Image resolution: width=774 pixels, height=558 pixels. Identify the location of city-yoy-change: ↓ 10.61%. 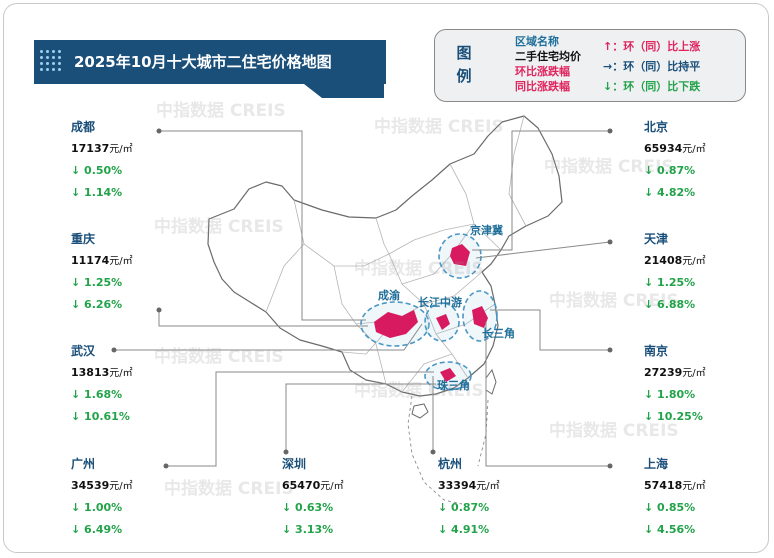
(100, 416).